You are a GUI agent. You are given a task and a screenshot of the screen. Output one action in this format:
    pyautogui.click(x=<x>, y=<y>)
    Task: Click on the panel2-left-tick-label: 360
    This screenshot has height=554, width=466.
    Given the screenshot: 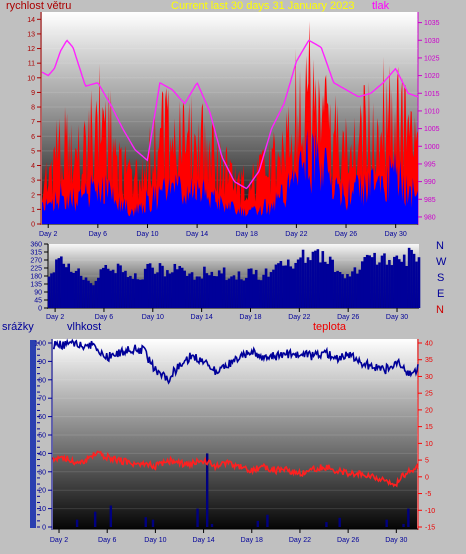 What is the action you would take?
    pyautogui.click(x=36, y=245)
    